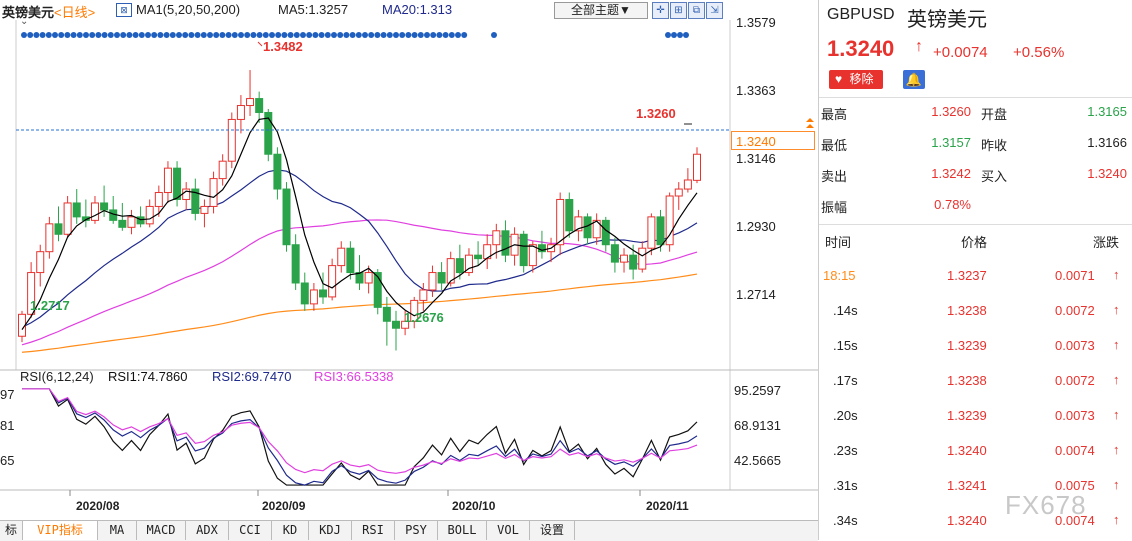  What do you see at coordinates (1075, 415) in the screenshot?
I see `tick-change: 0.0073` at bounding box center [1075, 415].